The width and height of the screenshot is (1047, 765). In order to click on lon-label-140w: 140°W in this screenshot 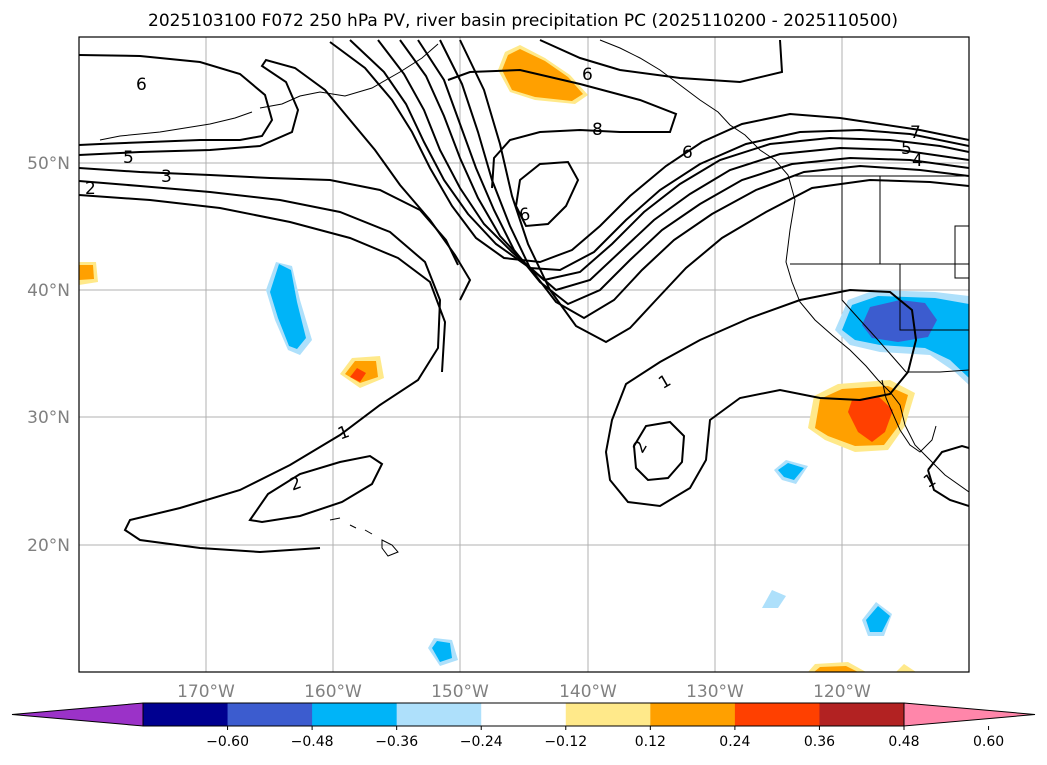, I will do `click(588, 692)`.